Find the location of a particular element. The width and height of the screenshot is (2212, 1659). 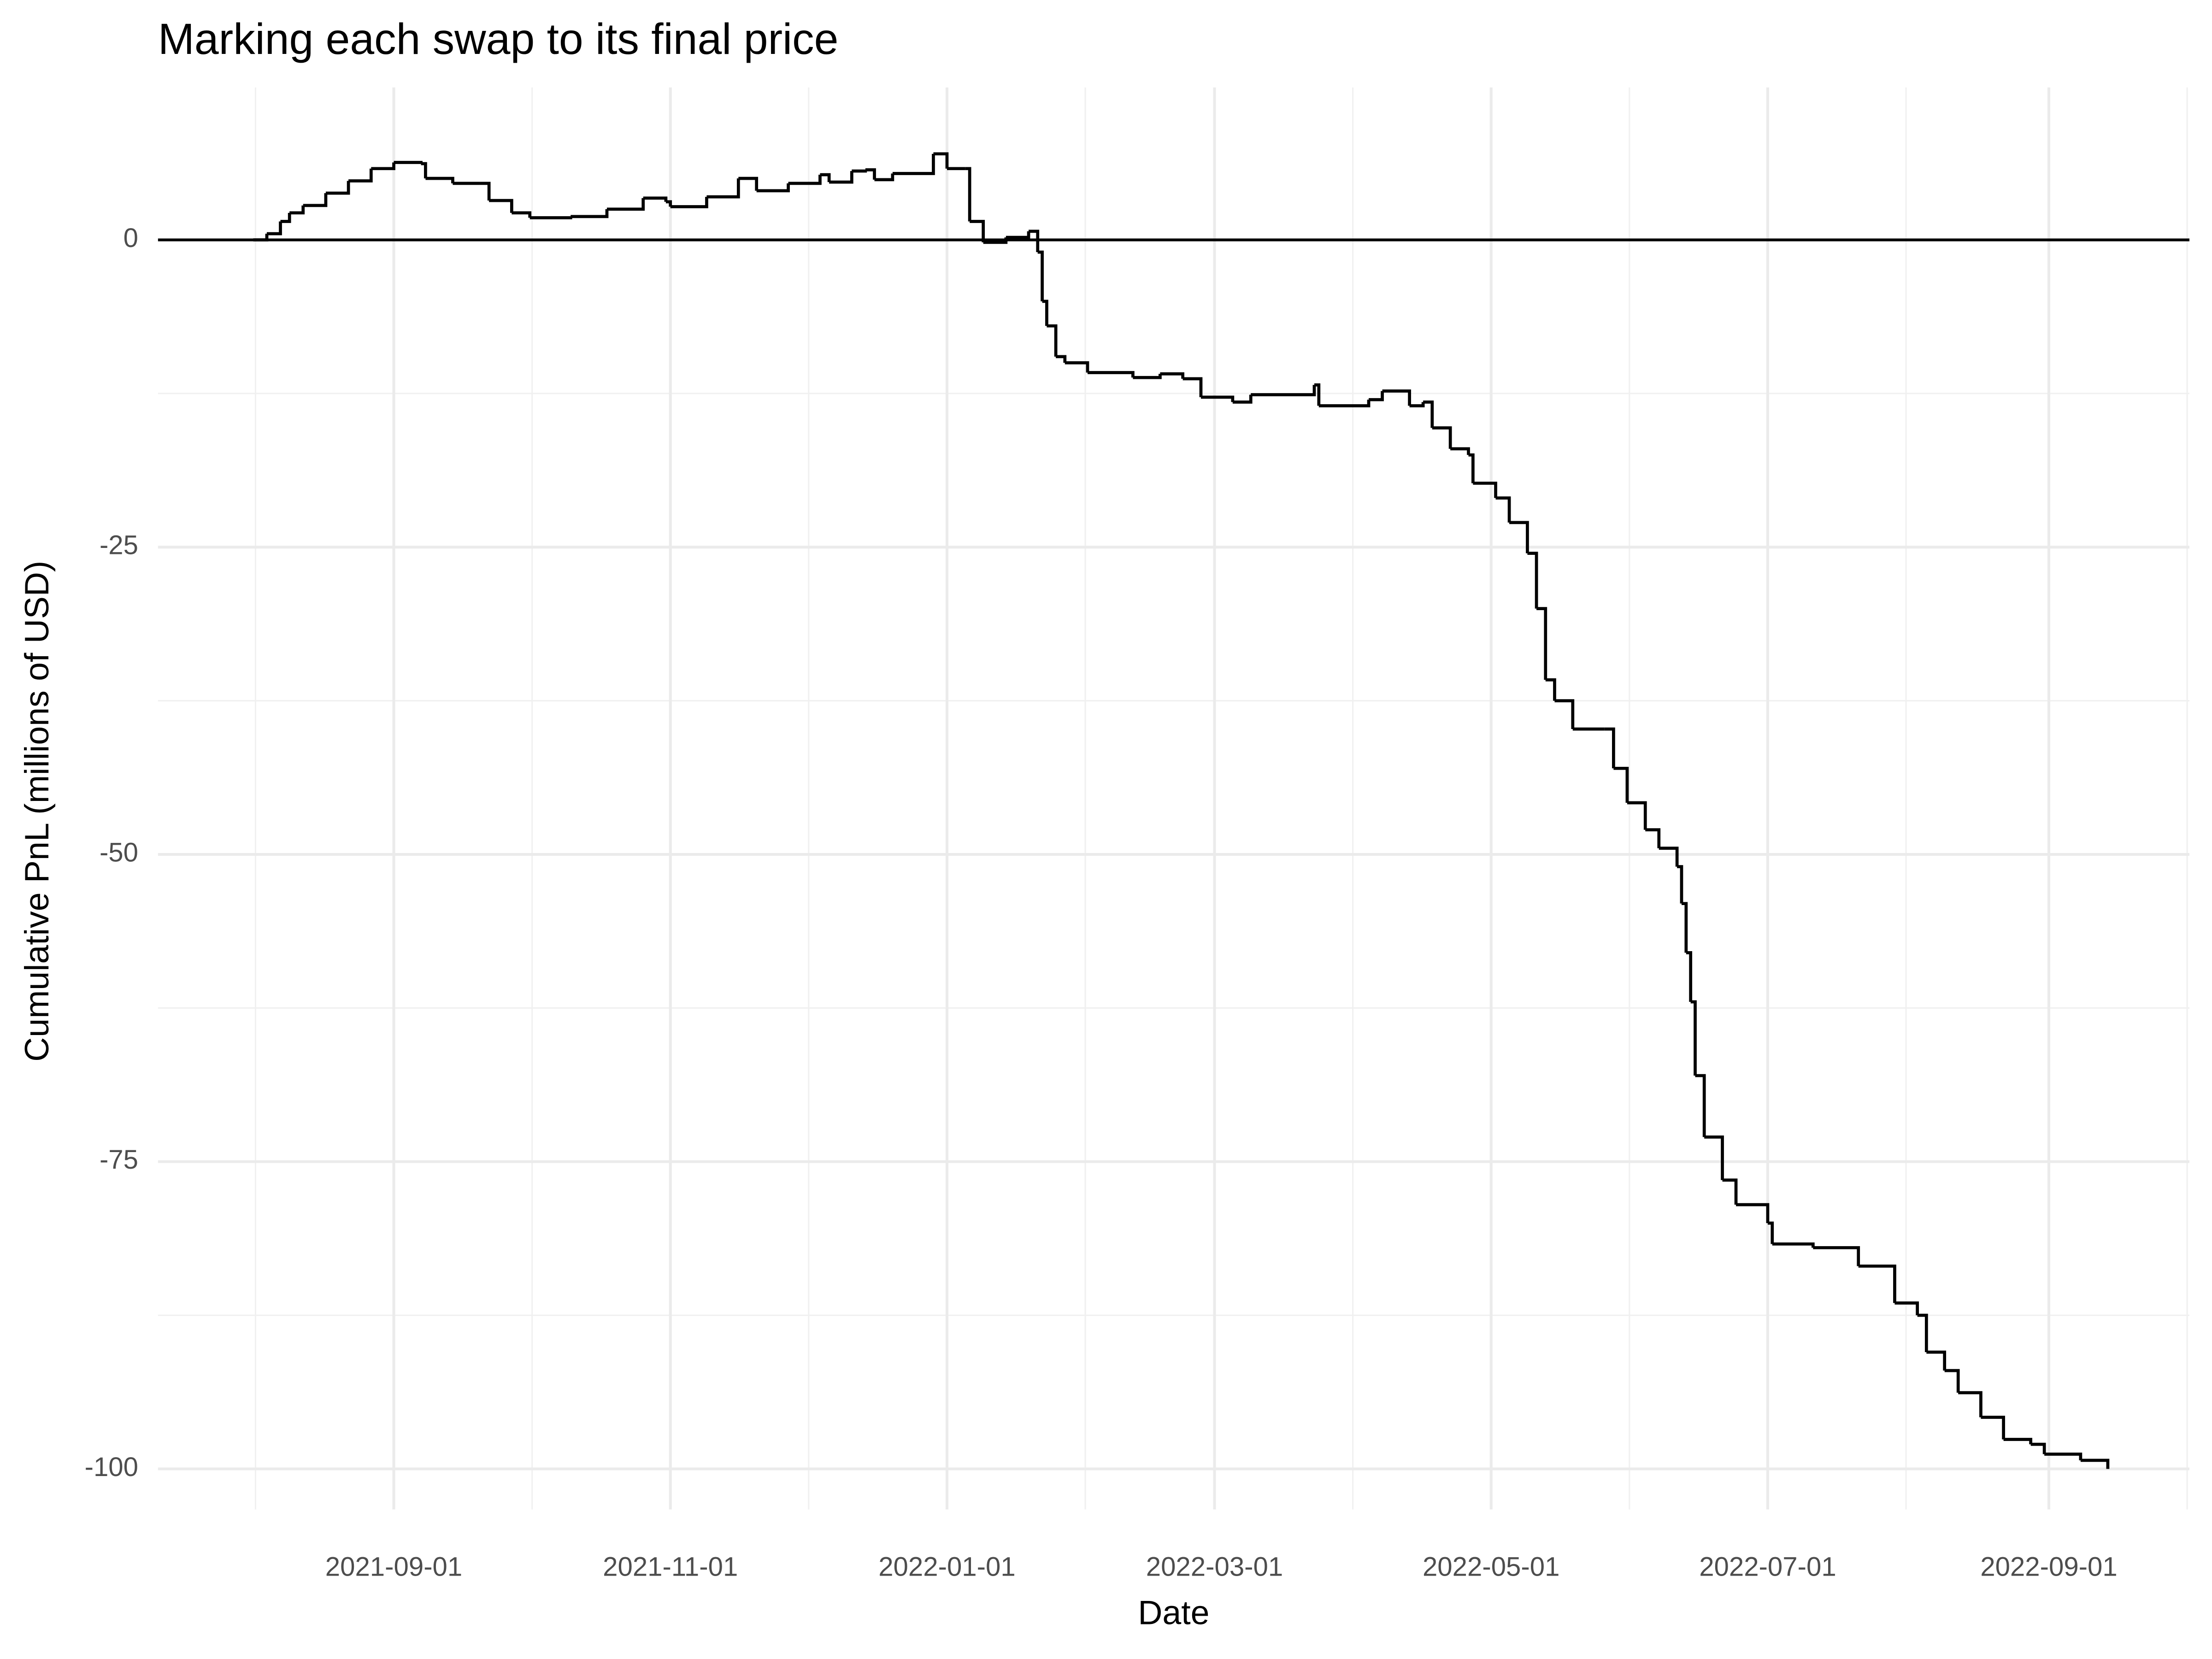

x-axis-title: Date is located at coordinates (1173, 1613).